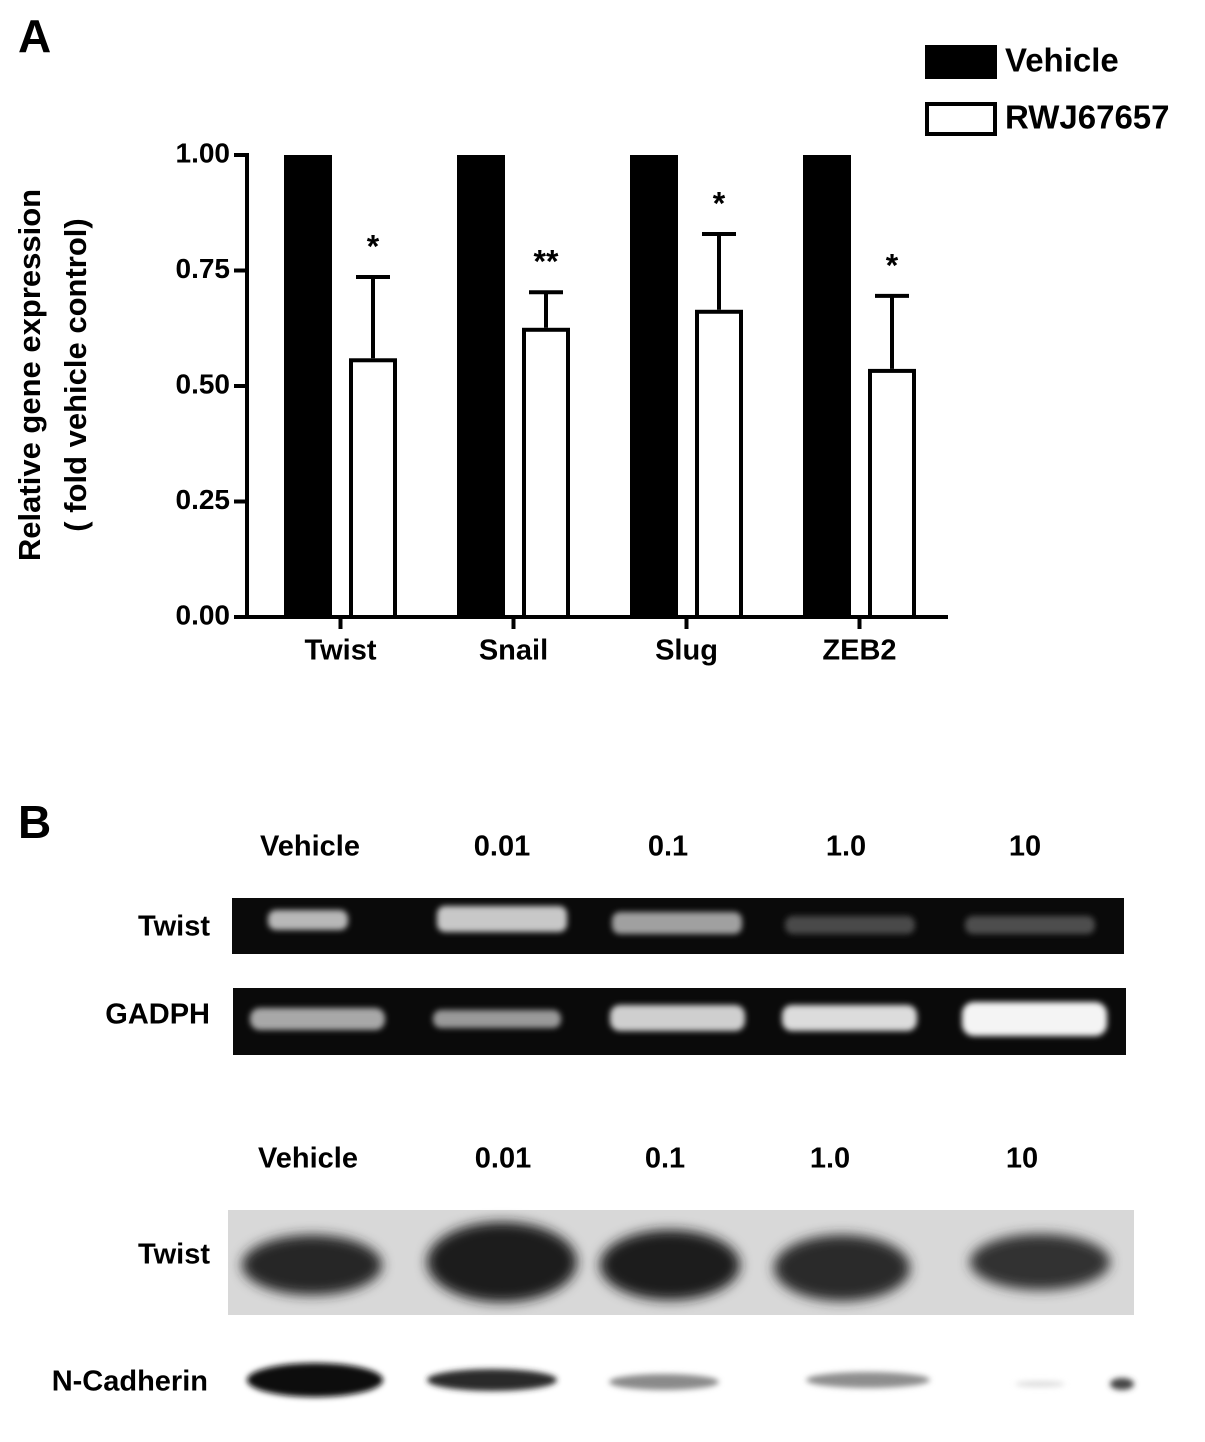 This screenshot has width=1205, height=1442. What do you see at coordinates (203, 268) in the screenshot?
I see `y-tick-label: 0.75` at bounding box center [203, 268].